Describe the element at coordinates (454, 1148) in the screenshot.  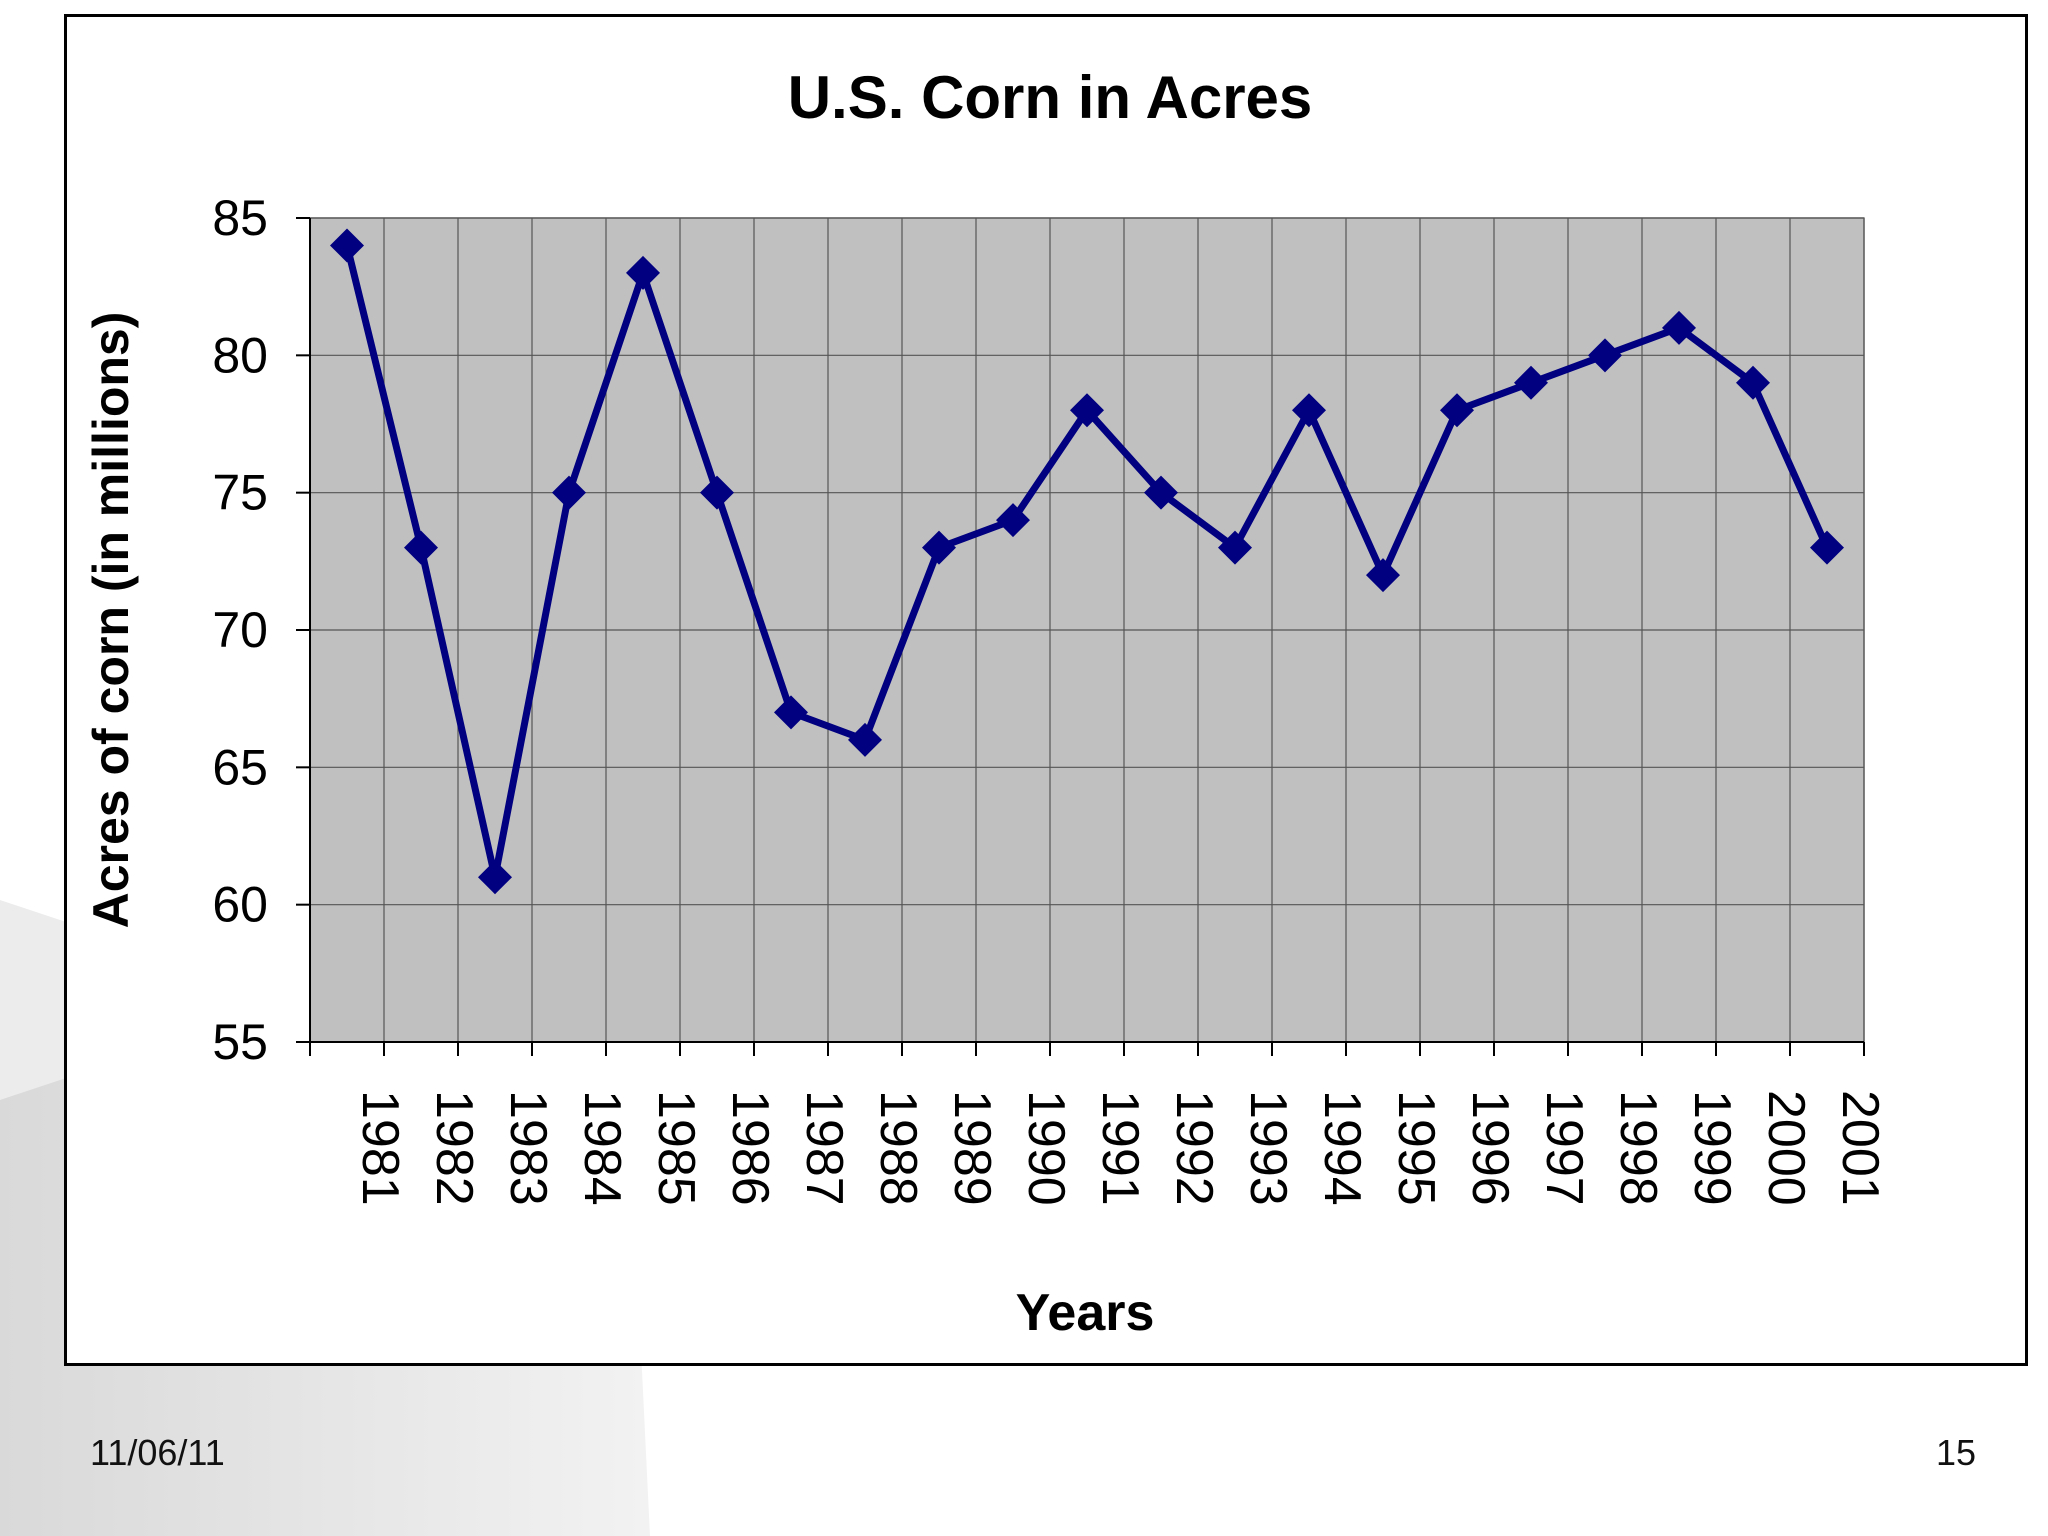
I see `x-tick-label: 1982` at that location.